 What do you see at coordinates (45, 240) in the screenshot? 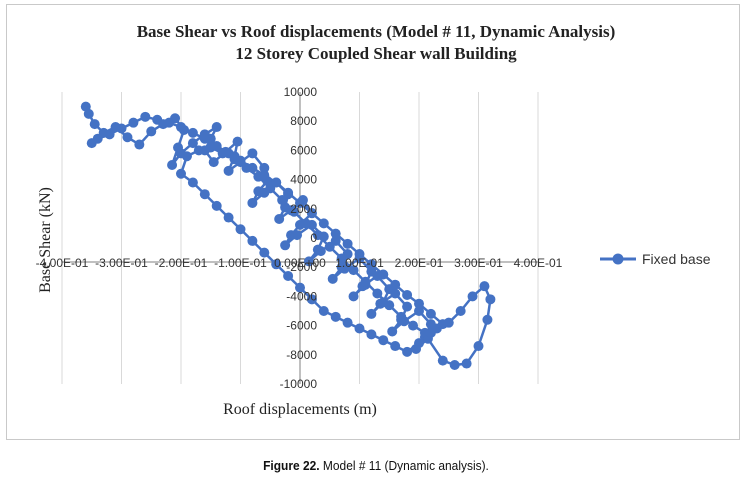
I see `y-axis-label: Base Shear (kN)` at bounding box center [45, 240].